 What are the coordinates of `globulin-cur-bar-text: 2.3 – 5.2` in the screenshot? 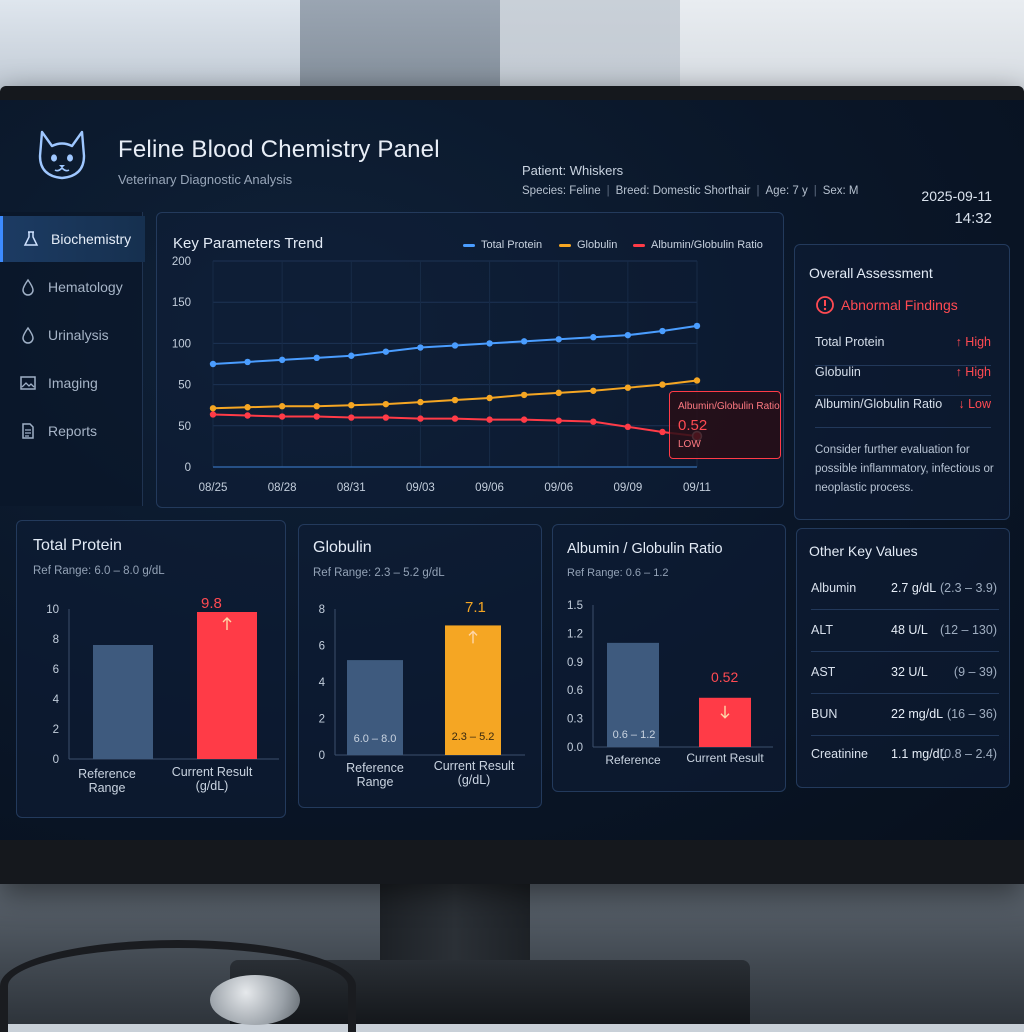 It's located at (473, 737).